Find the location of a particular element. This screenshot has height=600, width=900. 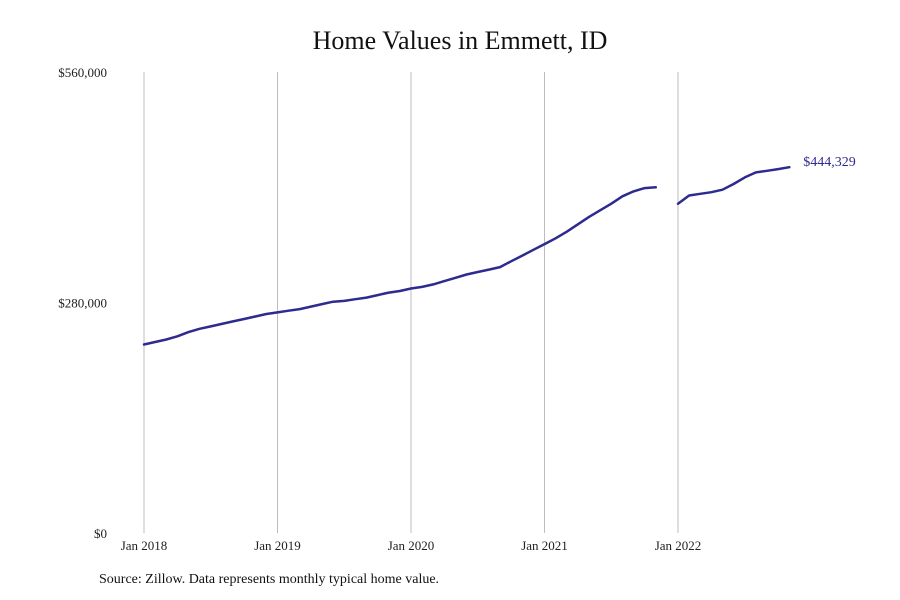

x-tick-label: Jan 2022 is located at coordinates (678, 545).